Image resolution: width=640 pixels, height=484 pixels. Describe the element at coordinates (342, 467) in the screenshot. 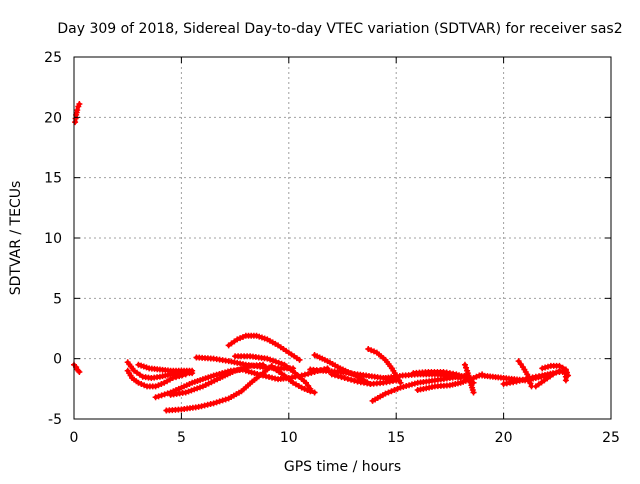

I see `x-axis-label: GPS time / hours` at that location.